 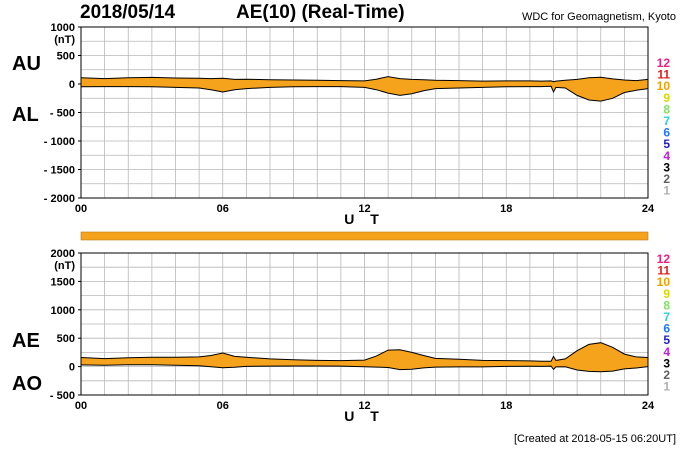 I want to click on au-label: AU, so click(x=26, y=64).